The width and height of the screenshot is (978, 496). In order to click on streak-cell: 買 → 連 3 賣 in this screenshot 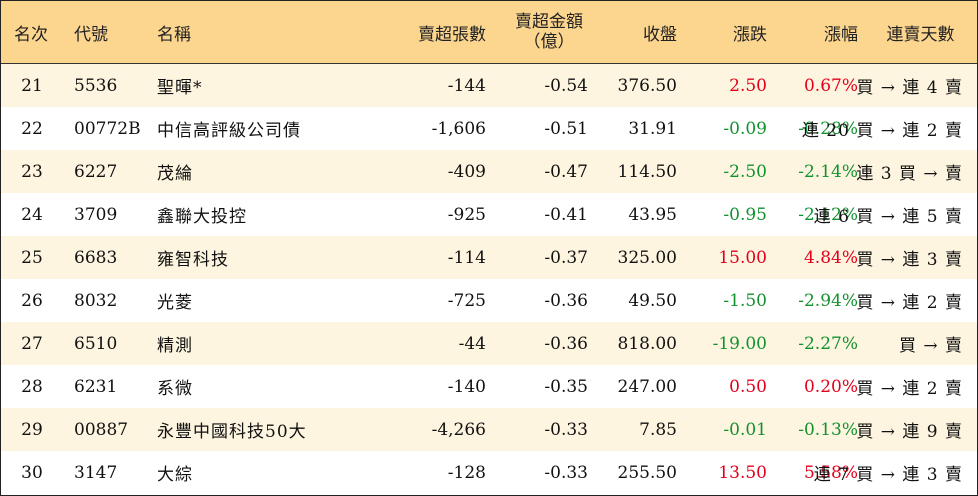, I will do `click(909, 260)`.